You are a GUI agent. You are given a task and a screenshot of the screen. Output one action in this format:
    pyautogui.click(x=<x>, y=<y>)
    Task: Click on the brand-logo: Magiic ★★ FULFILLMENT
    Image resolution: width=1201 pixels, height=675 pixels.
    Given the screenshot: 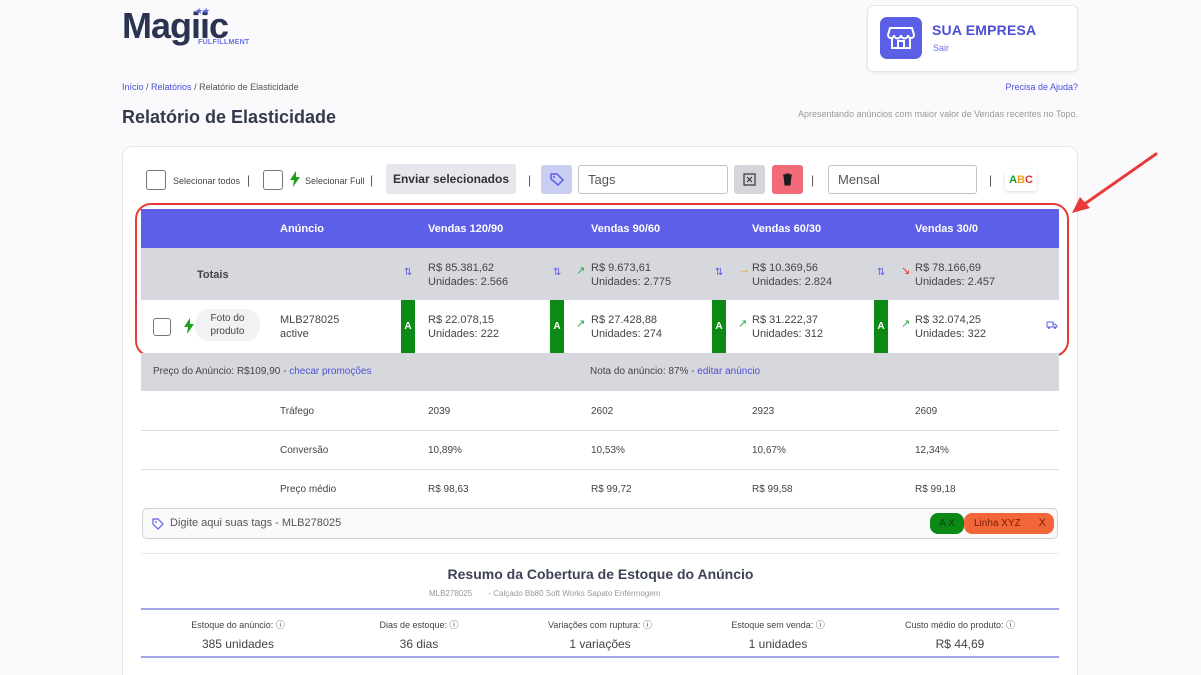 What is the action you would take?
    pyautogui.click(x=185, y=25)
    